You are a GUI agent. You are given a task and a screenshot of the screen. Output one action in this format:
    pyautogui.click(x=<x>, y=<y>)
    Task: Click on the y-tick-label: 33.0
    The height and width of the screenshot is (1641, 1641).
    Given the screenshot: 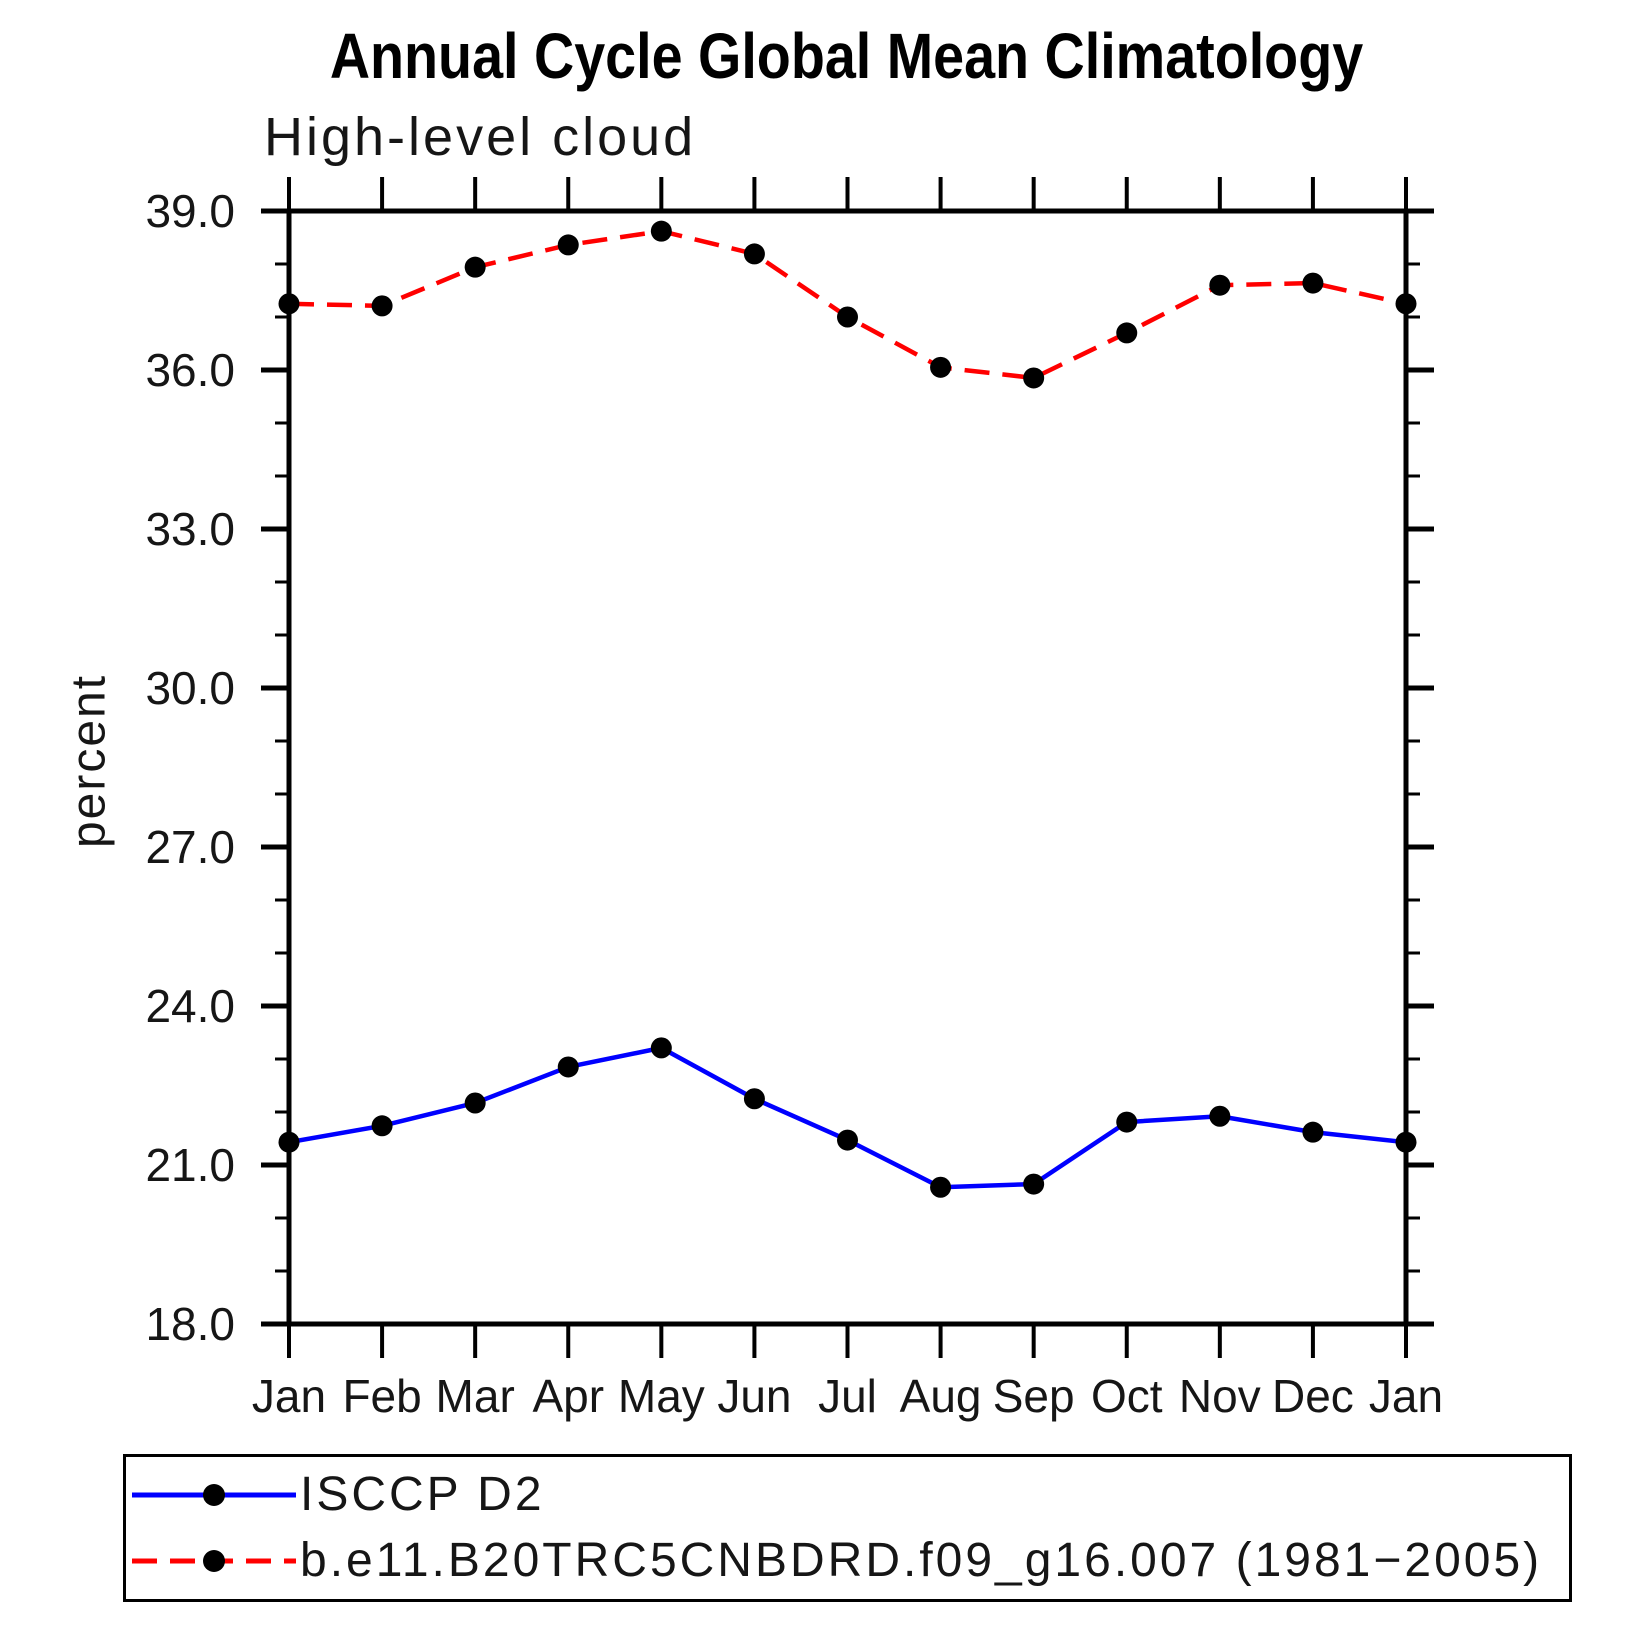 What is the action you would take?
    pyautogui.click(x=190, y=529)
    